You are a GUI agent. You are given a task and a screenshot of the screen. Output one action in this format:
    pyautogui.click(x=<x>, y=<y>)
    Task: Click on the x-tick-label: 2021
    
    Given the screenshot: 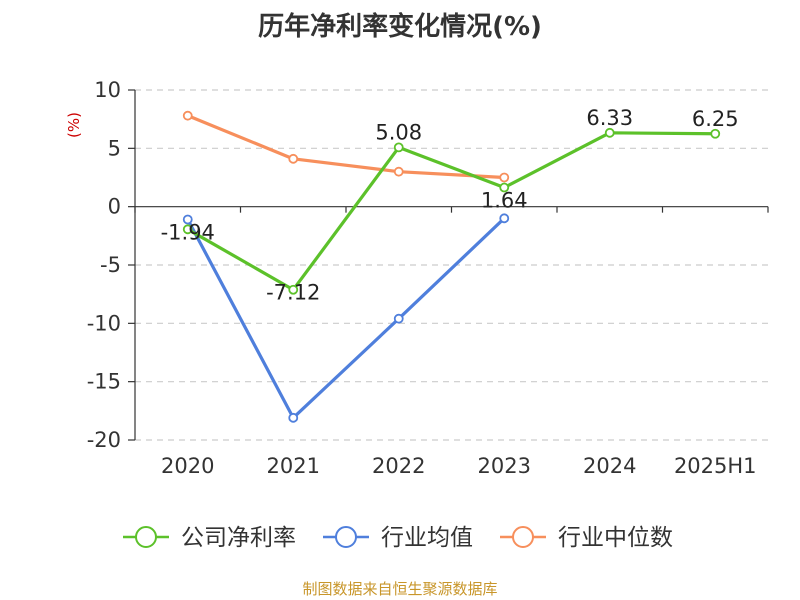 What is the action you would take?
    pyautogui.click(x=293, y=466)
    